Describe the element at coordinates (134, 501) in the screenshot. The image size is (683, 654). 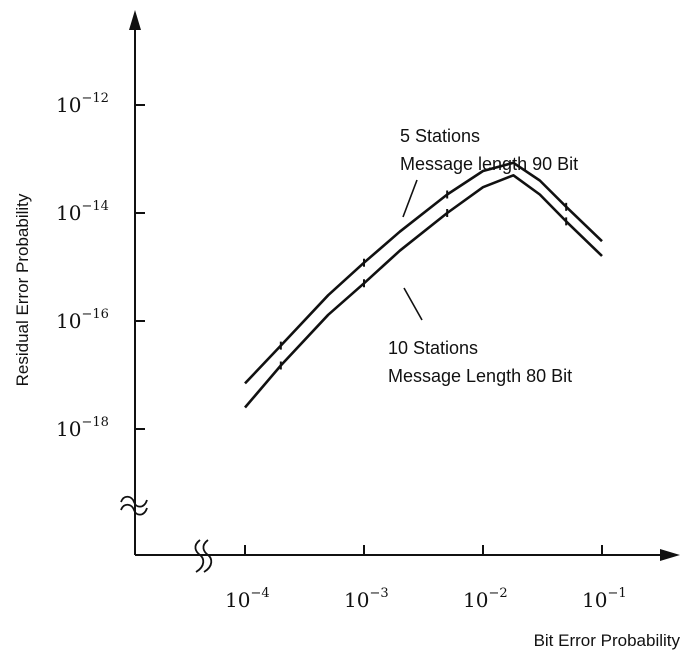
I see `y-axis-break-mark` at that location.